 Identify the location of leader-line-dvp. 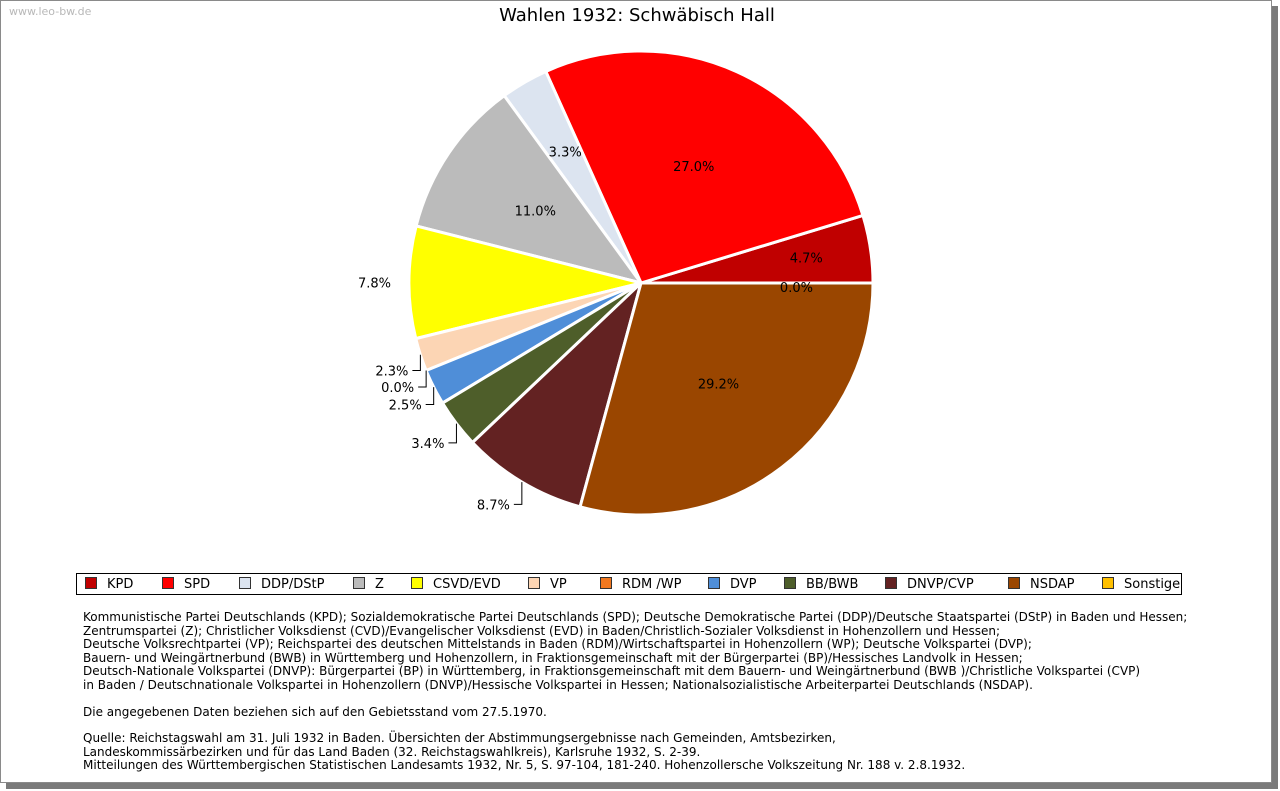
(430, 396).